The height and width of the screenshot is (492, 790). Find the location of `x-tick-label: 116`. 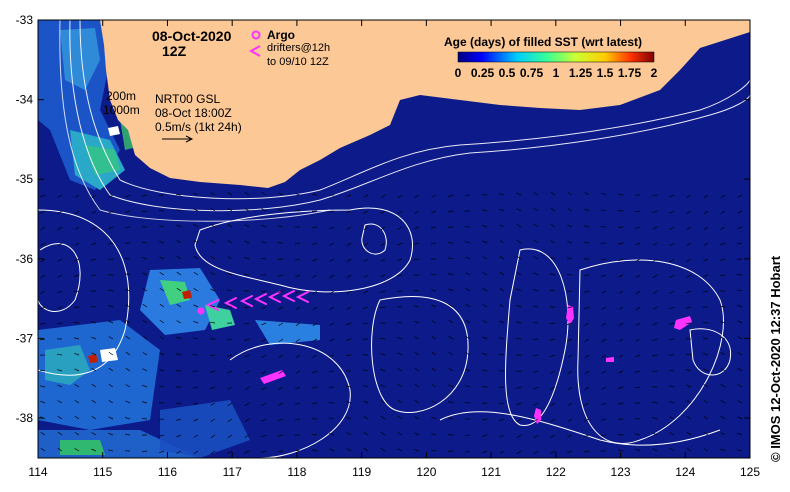

x-tick-label: 116 is located at coordinates (167, 472).